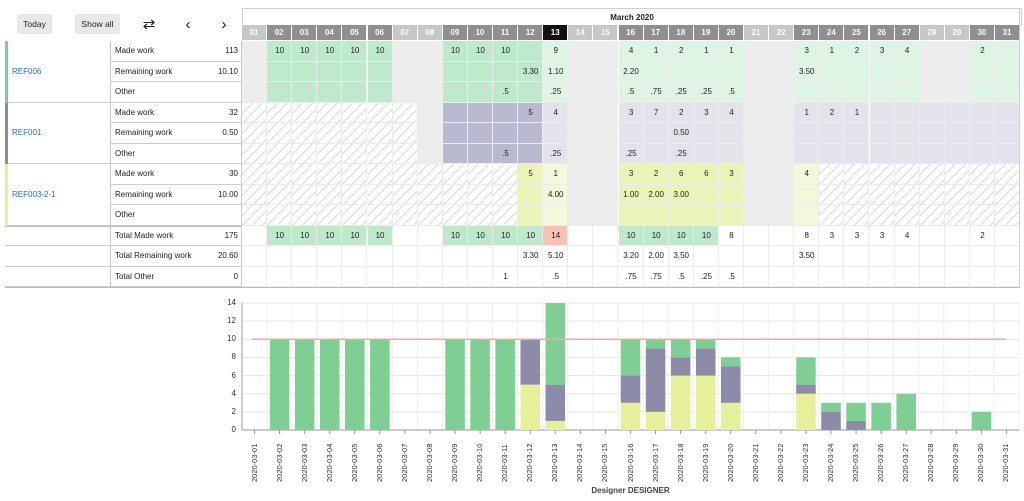  What do you see at coordinates (757, 32) in the screenshot?
I see `day-header-21: 21` at bounding box center [757, 32].